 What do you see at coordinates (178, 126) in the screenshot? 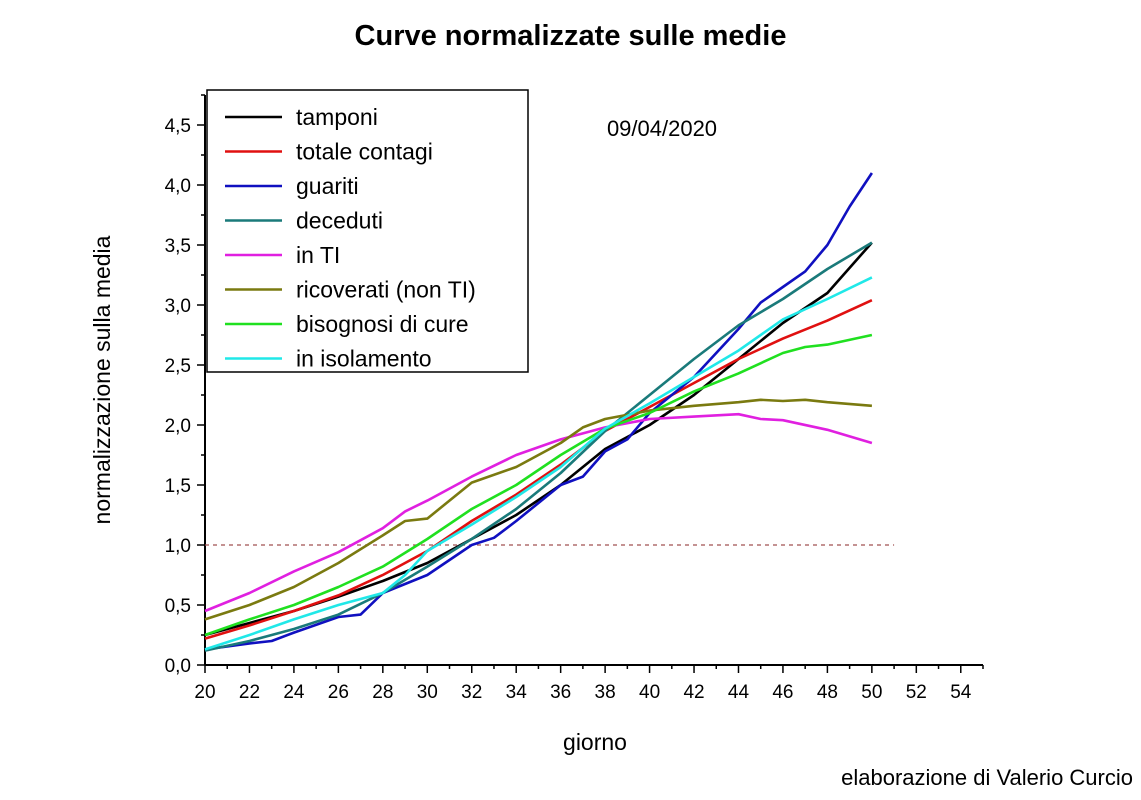
I see `y-tick-label: 4,5` at bounding box center [178, 126].